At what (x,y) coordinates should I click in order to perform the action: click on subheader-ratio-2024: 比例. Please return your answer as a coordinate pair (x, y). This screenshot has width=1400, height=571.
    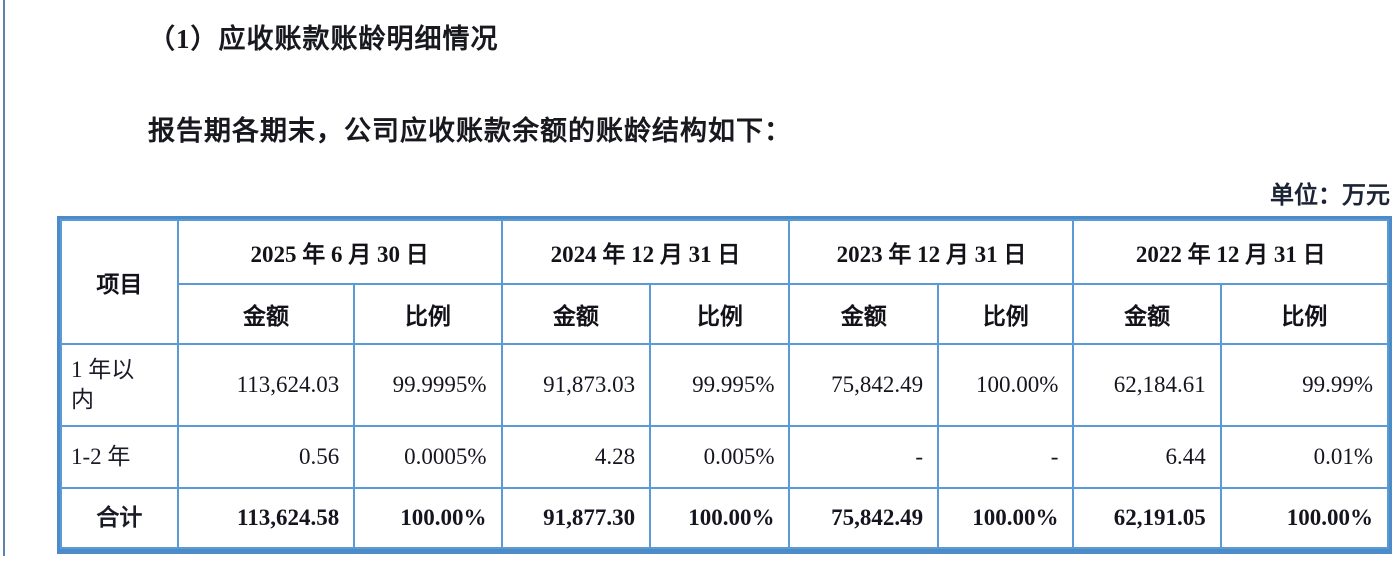
    Looking at the image, I should click on (720, 314).